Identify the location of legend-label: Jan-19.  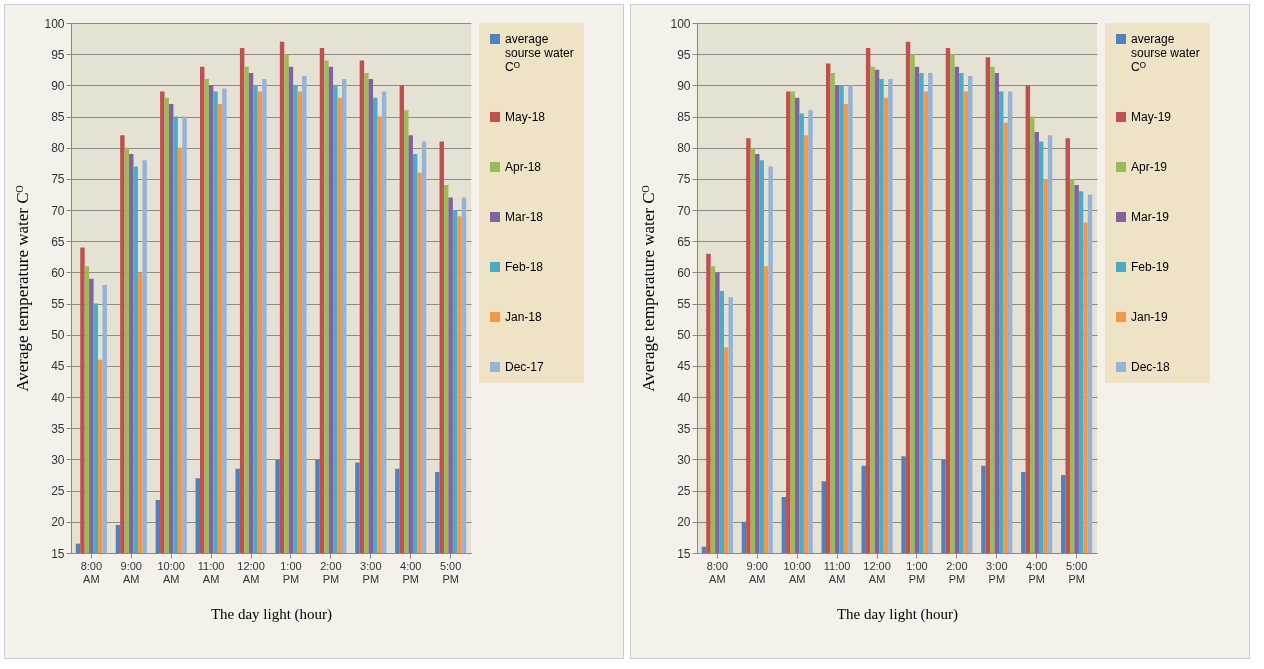
(1150, 317).